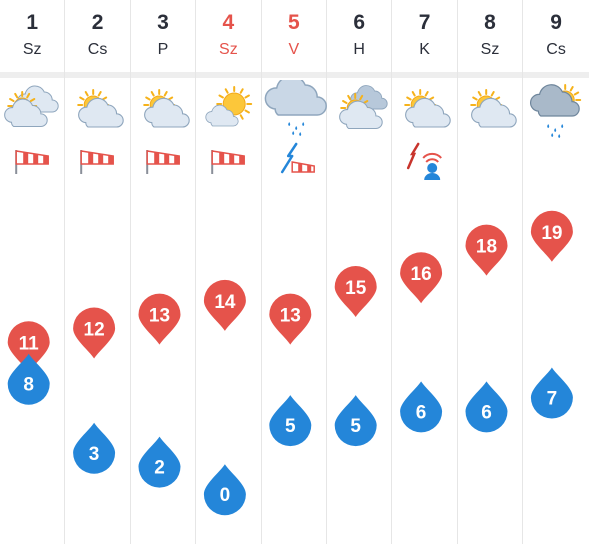 This screenshot has height=544, width=589. I want to click on max-temp-pin: 15, so click(355, 292).